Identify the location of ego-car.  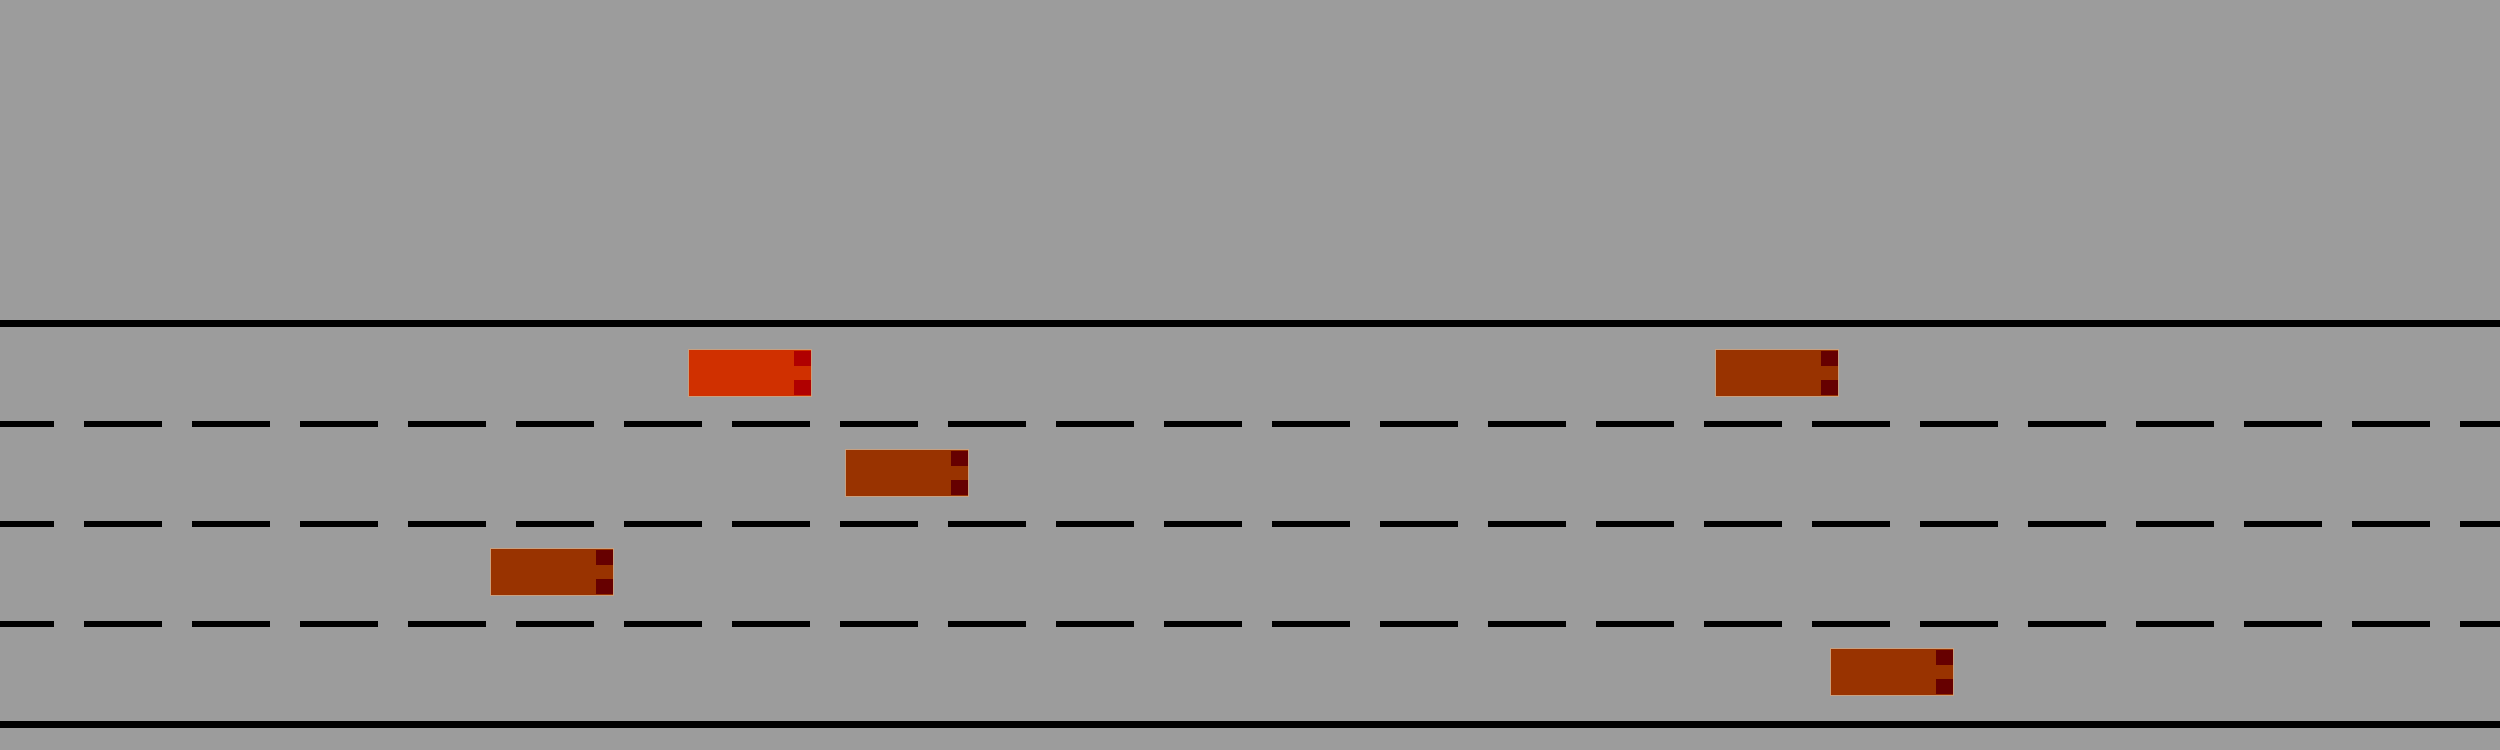
(750, 373).